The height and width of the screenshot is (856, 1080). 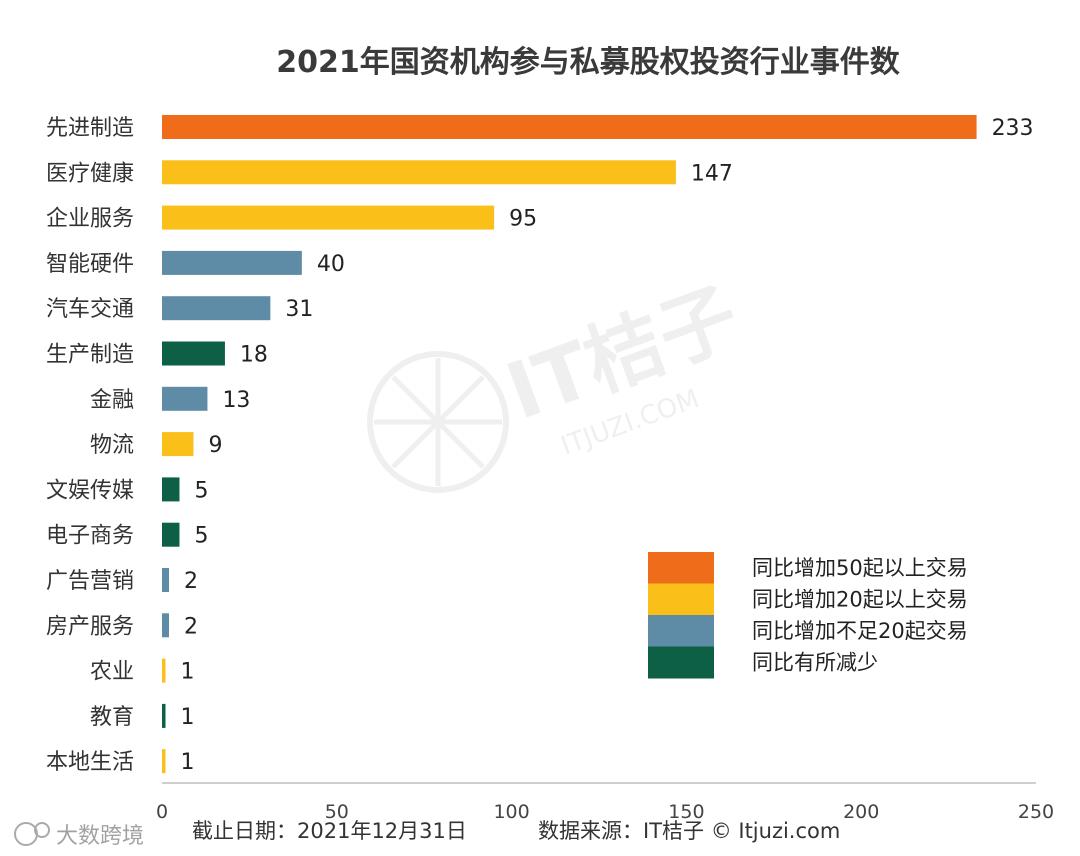 What do you see at coordinates (100, 836) in the screenshot?
I see `corner-watermark-text: 大数跨境` at bounding box center [100, 836].